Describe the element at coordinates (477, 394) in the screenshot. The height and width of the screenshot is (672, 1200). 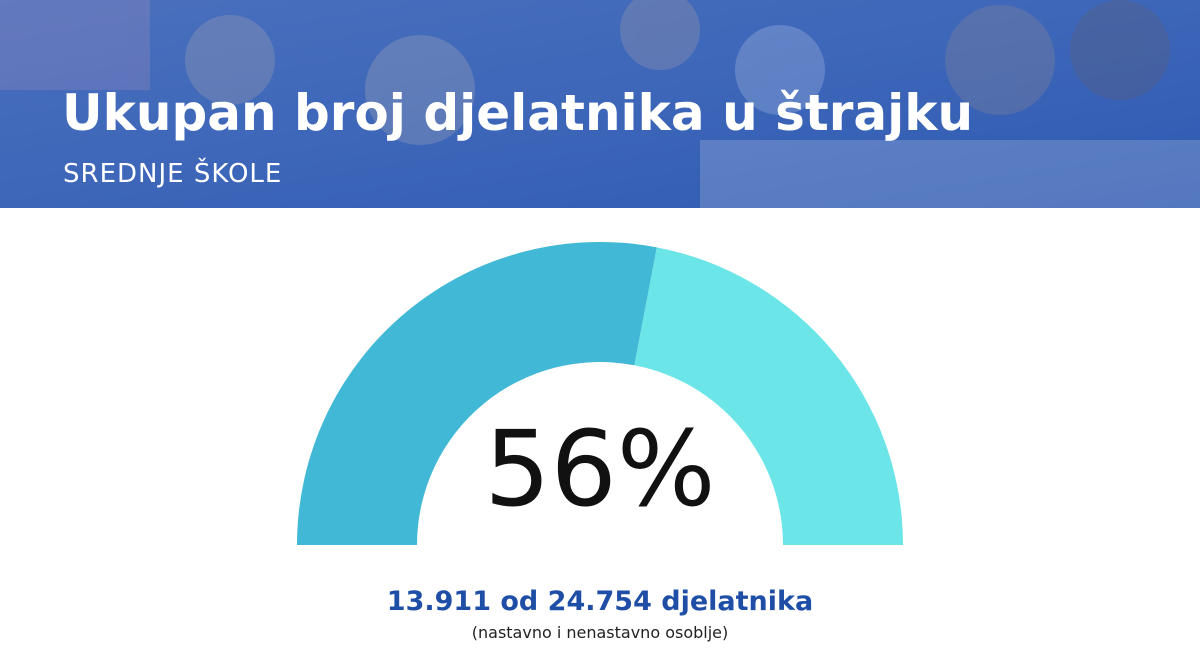
I see `gauge-fill` at that location.